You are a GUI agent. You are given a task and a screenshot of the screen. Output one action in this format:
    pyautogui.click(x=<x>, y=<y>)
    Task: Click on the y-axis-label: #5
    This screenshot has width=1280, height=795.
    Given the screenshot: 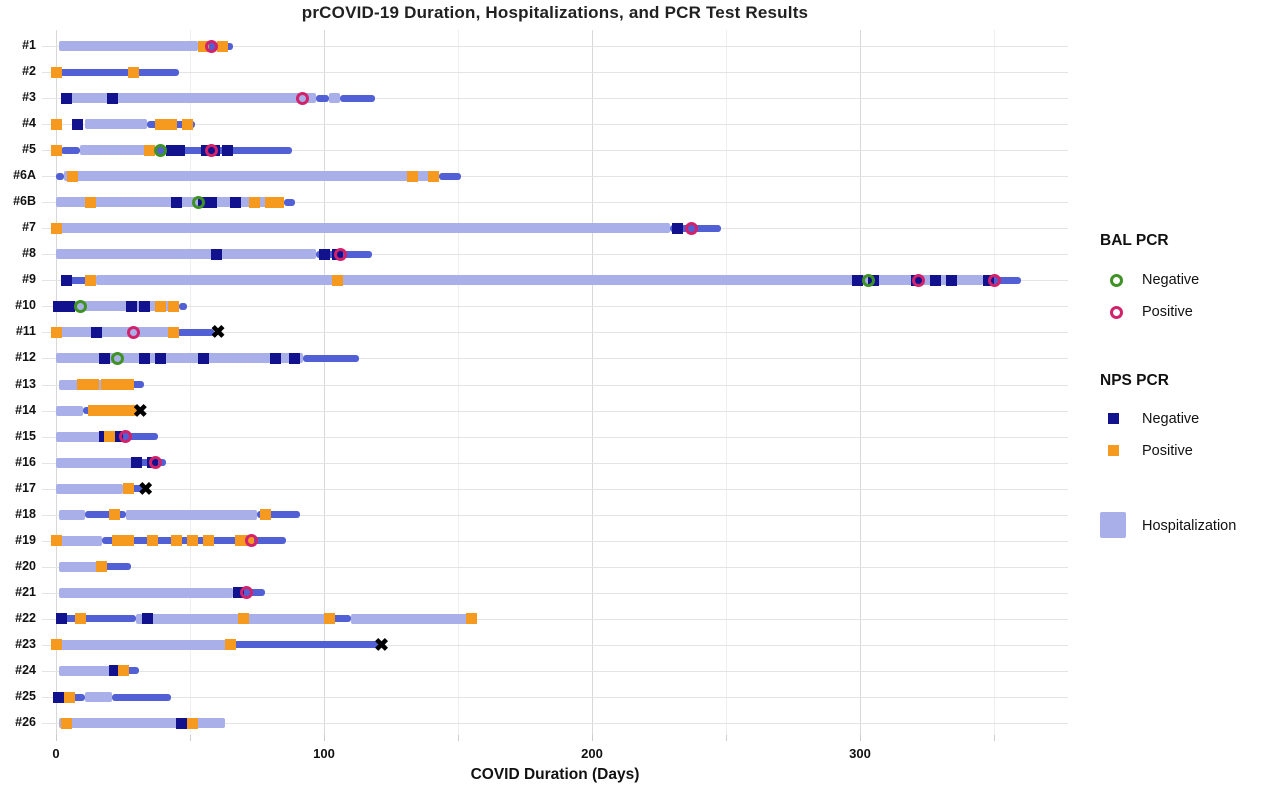 What is the action you would take?
    pyautogui.click(x=29, y=149)
    